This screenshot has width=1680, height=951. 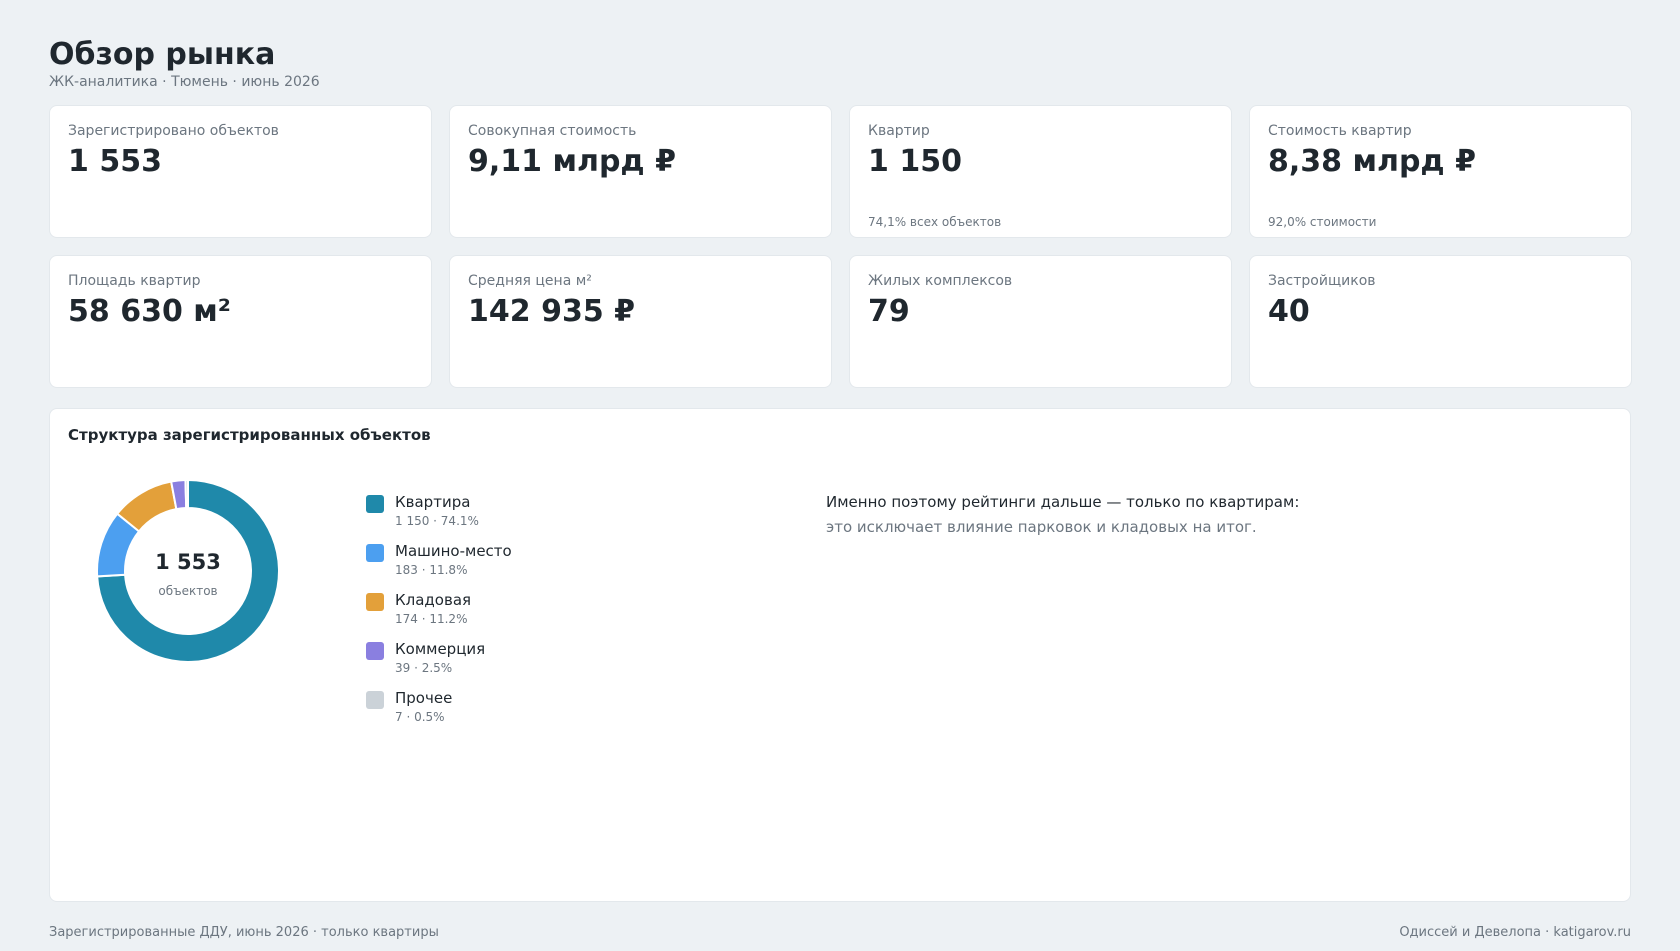 What do you see at coordinates (1040, 171) in the screenshot?
I see `kpi-card-apartments: Квартир 1 150 74,1% всех объектов` at bounding box center [1040, 171].